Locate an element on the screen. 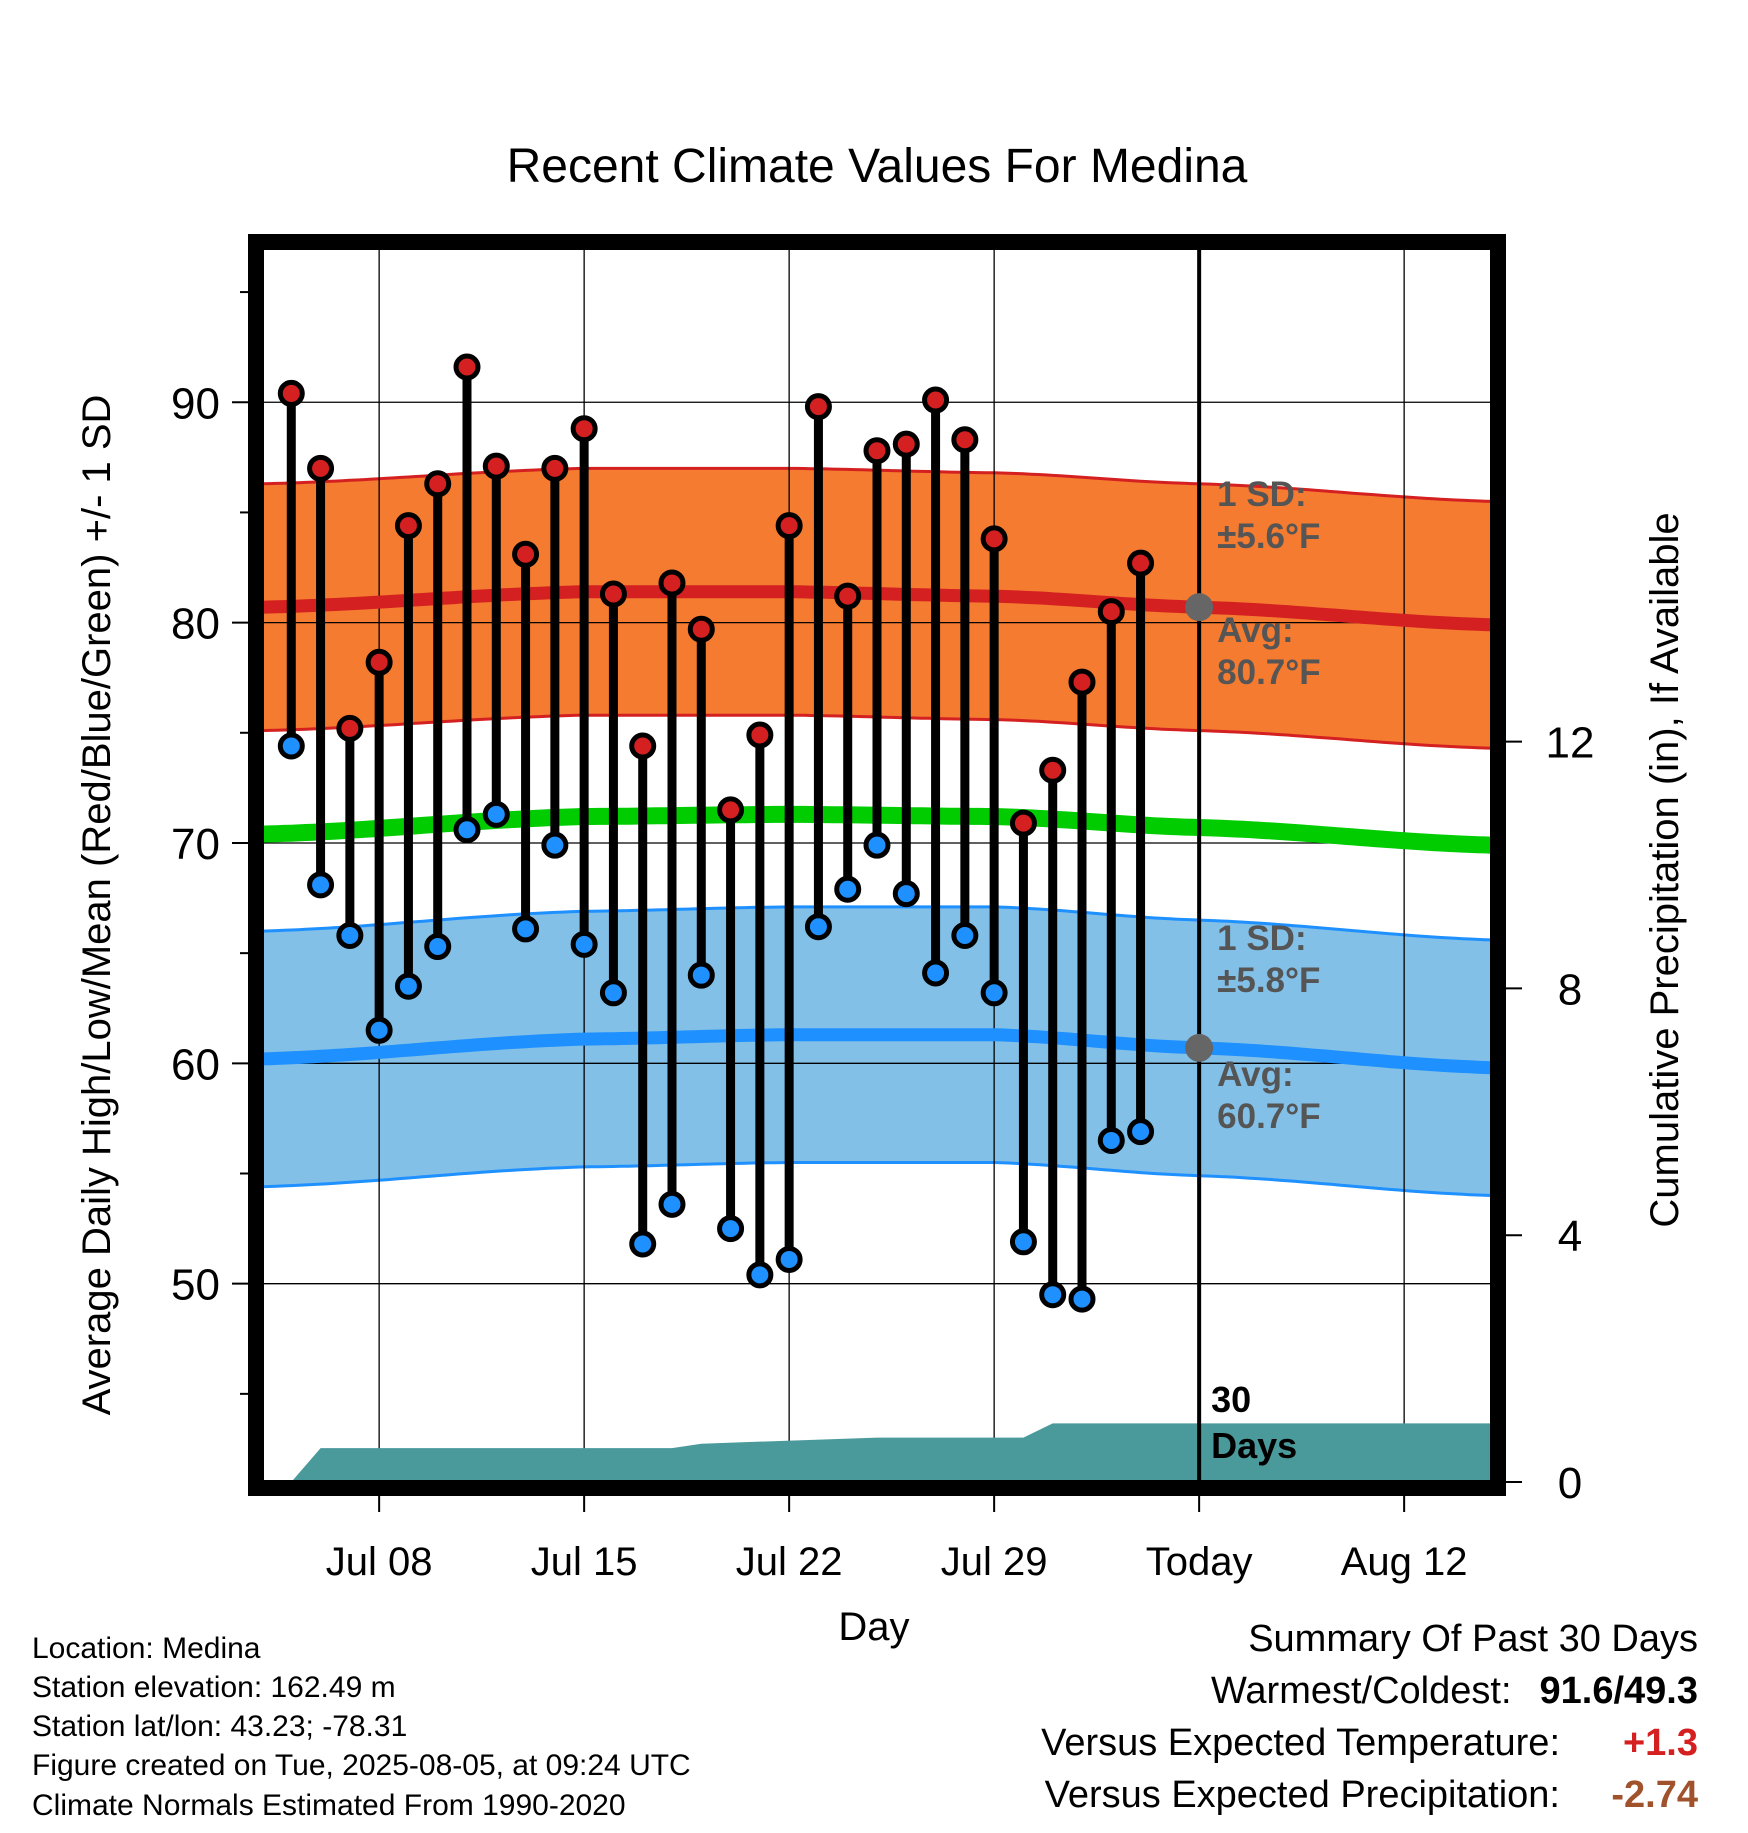 The width and height of the screenshot is (1748, 1833). summary-temp-value: +1.3 is located at coordinates (1660, 1743).